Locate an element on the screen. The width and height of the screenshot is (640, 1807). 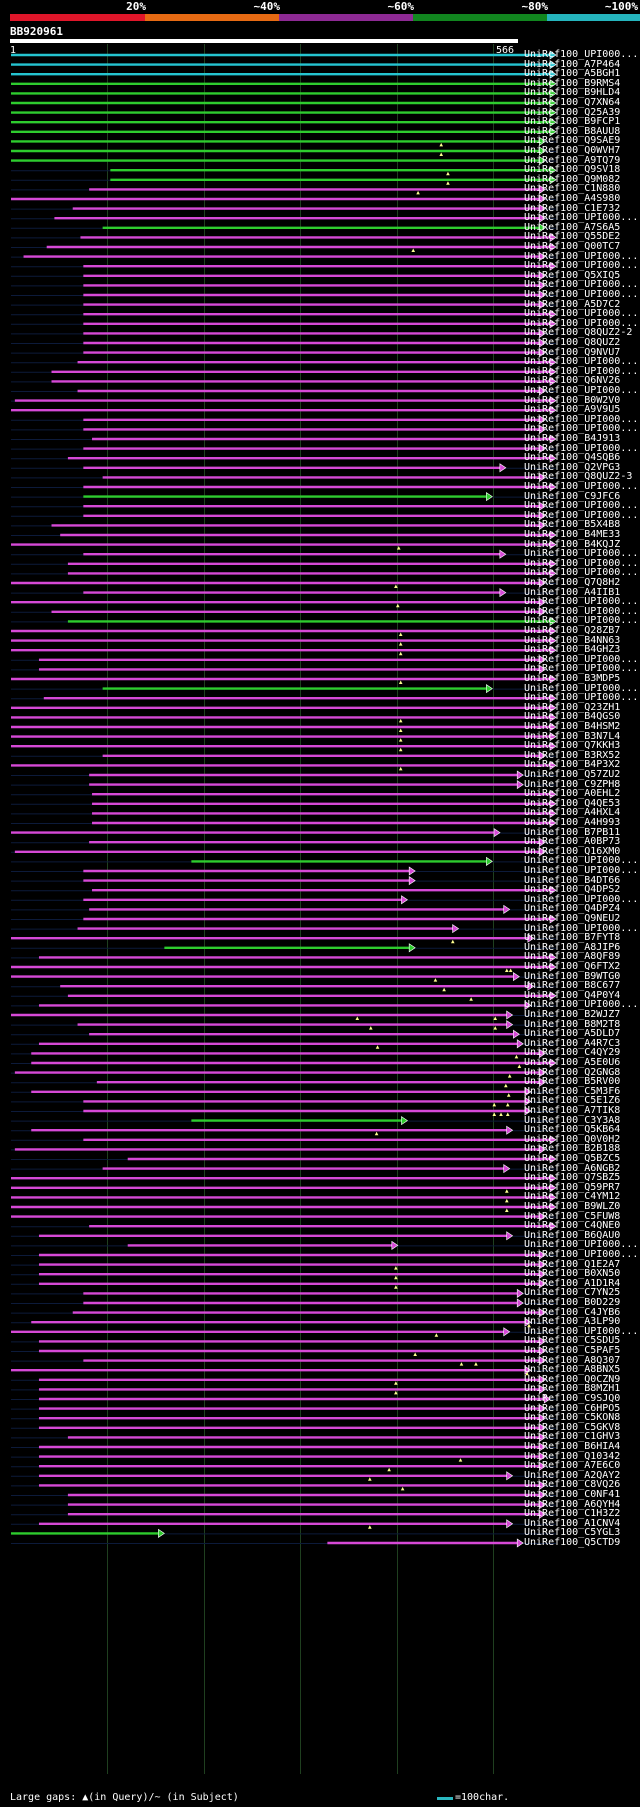
hit-label: UniRef100_B8C677 is located at coordinates (572, 986).